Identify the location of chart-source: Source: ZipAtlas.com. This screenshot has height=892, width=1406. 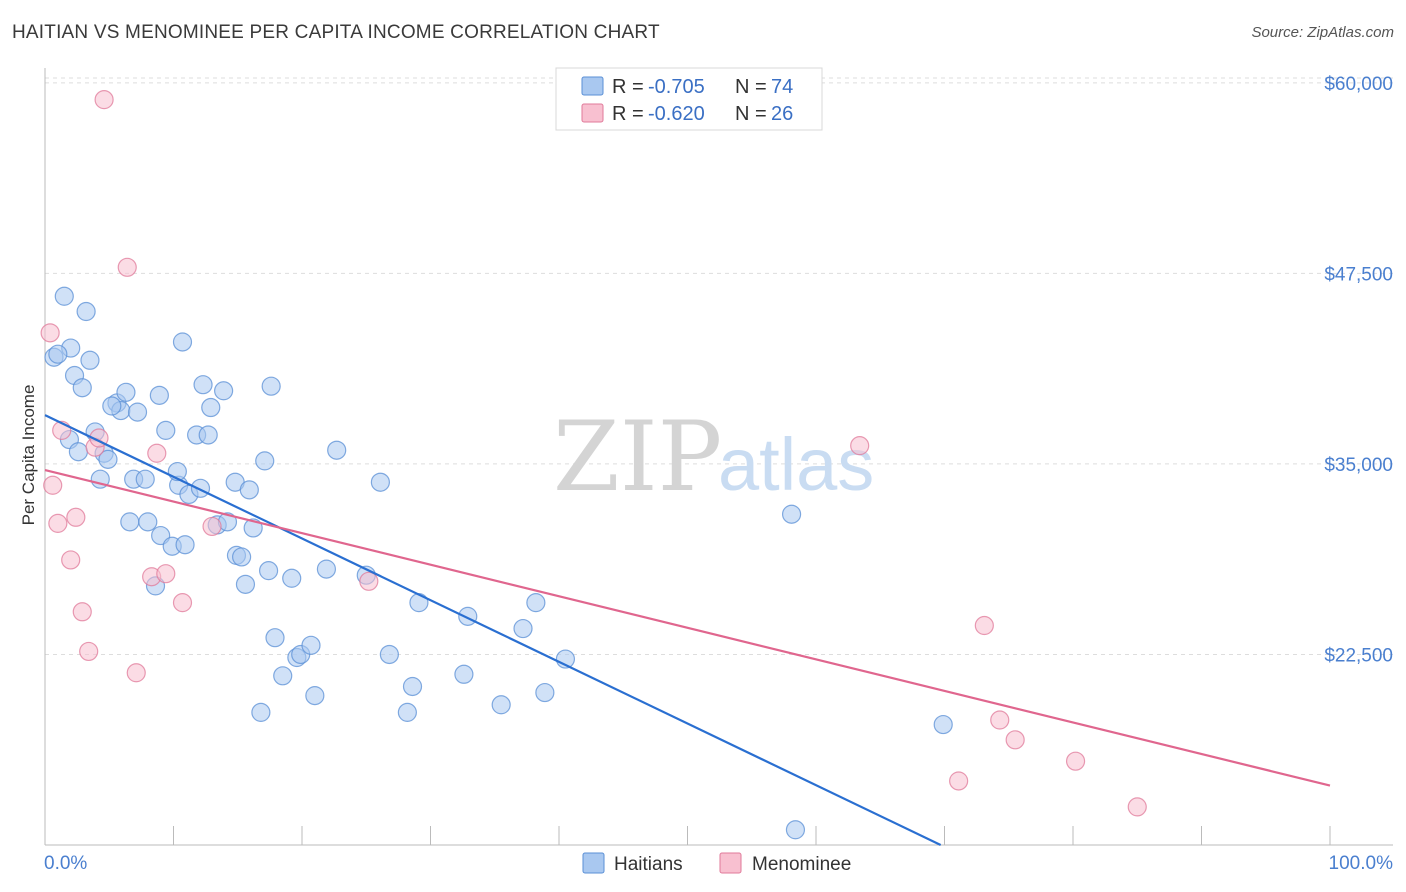
(1322, 32).